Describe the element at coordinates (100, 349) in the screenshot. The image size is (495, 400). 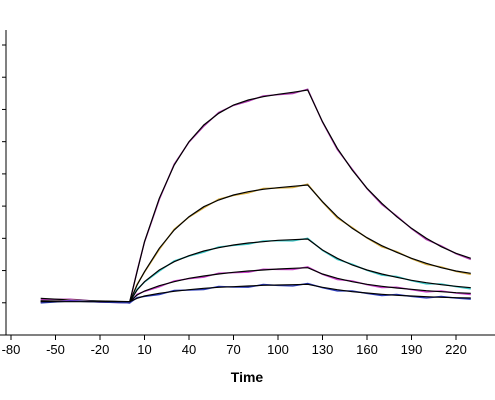
I see `x-tick-label: -20` at that location.